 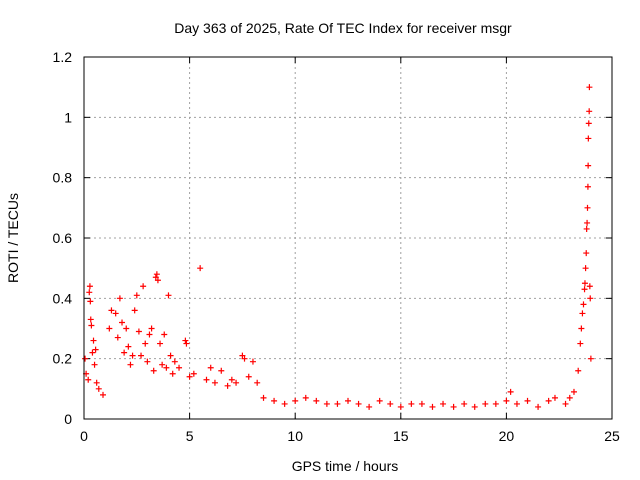 What do you see at coordinates (68, 419) in the screenshot?
I see `y-tick-label: 0` at bounding box center [68, 419].